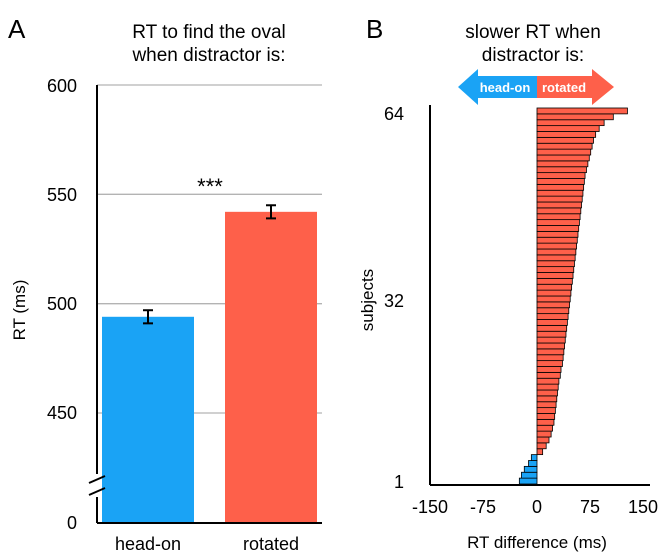 This screenshot has height=552, width=665. I want to click on arrow-left-head-on, so click(497, 87).